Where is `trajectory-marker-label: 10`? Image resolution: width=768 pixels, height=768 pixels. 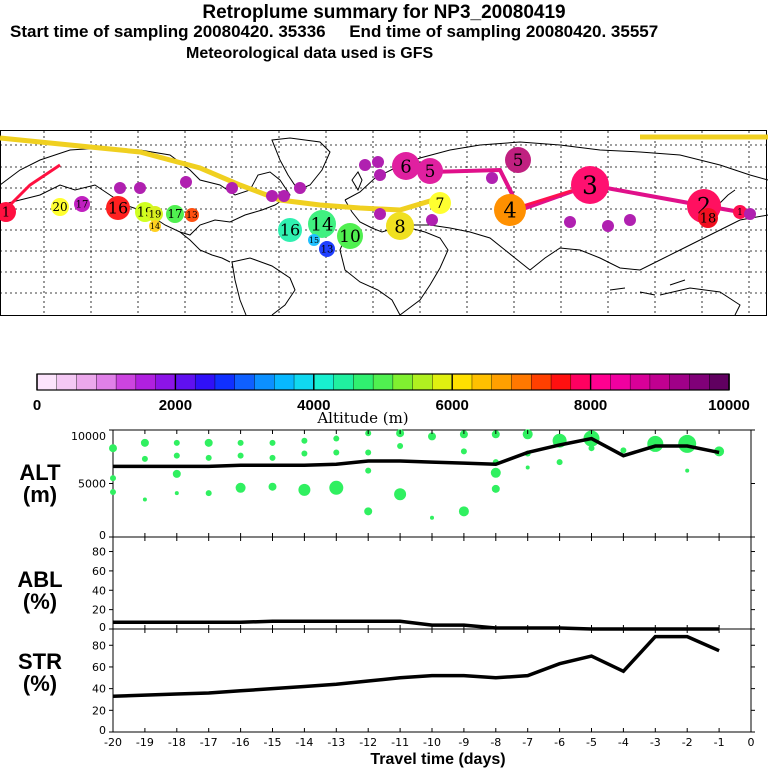 trajectory-marker-label: 10 is located at coordinates (350, 237).